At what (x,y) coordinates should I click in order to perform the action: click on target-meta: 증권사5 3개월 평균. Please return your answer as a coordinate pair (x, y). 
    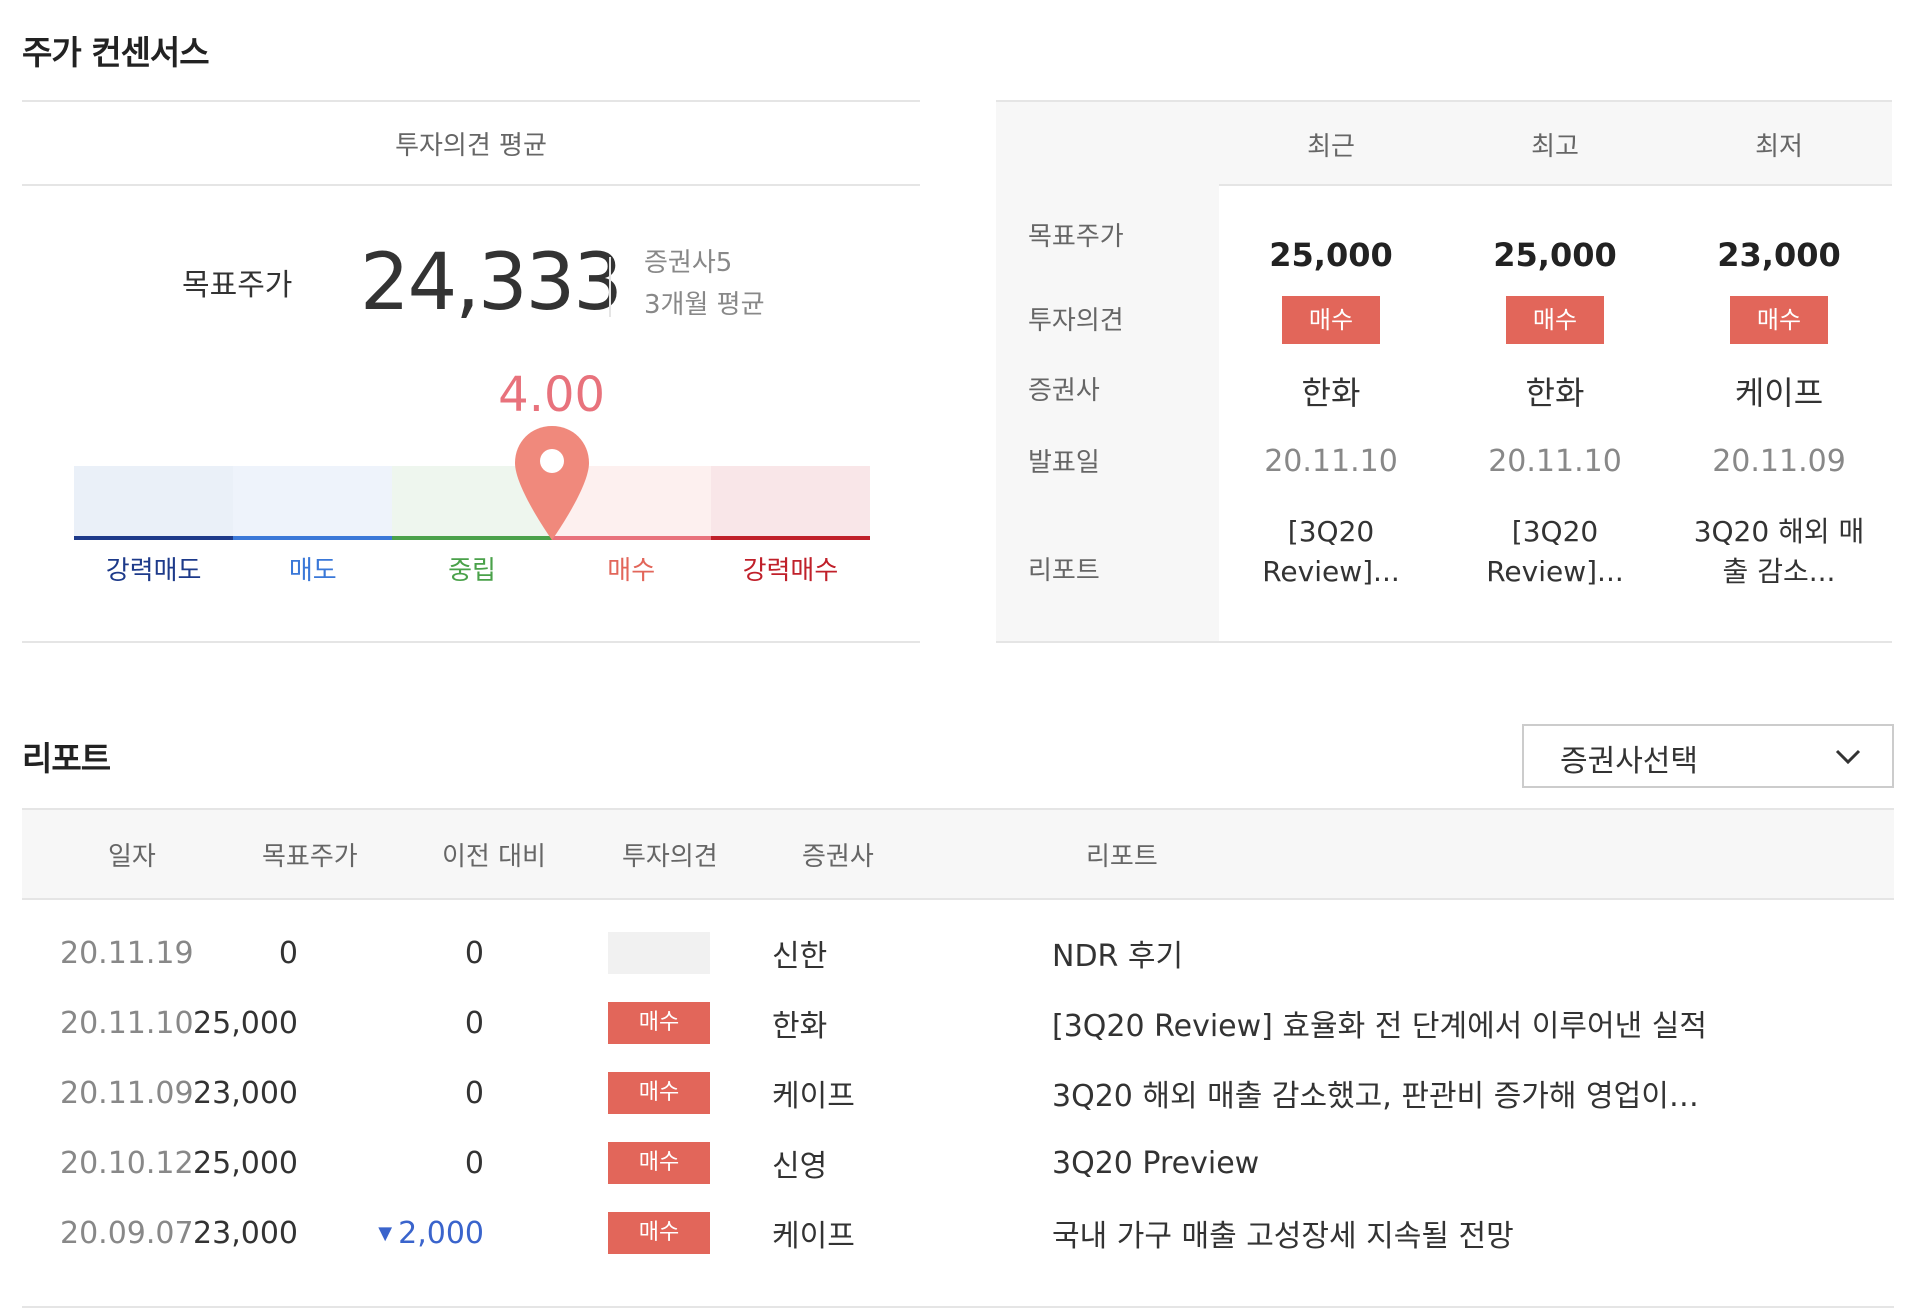
    Looking at the image, I should click on (704, 284).